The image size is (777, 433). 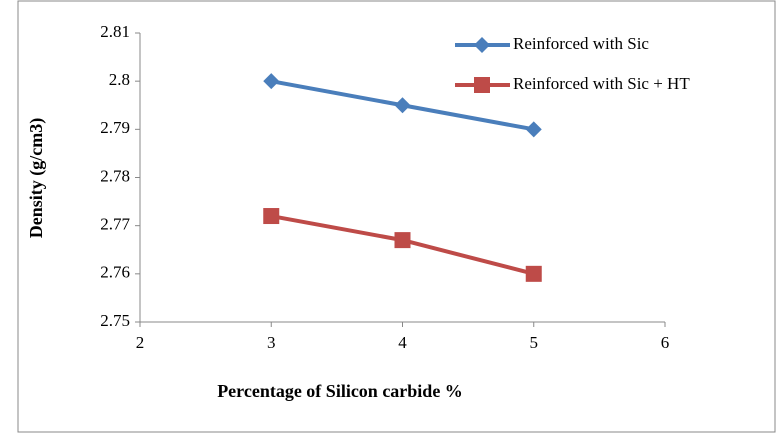 I want to click on legend-label: Reinforced with Sic, so click(x=581, y=43).